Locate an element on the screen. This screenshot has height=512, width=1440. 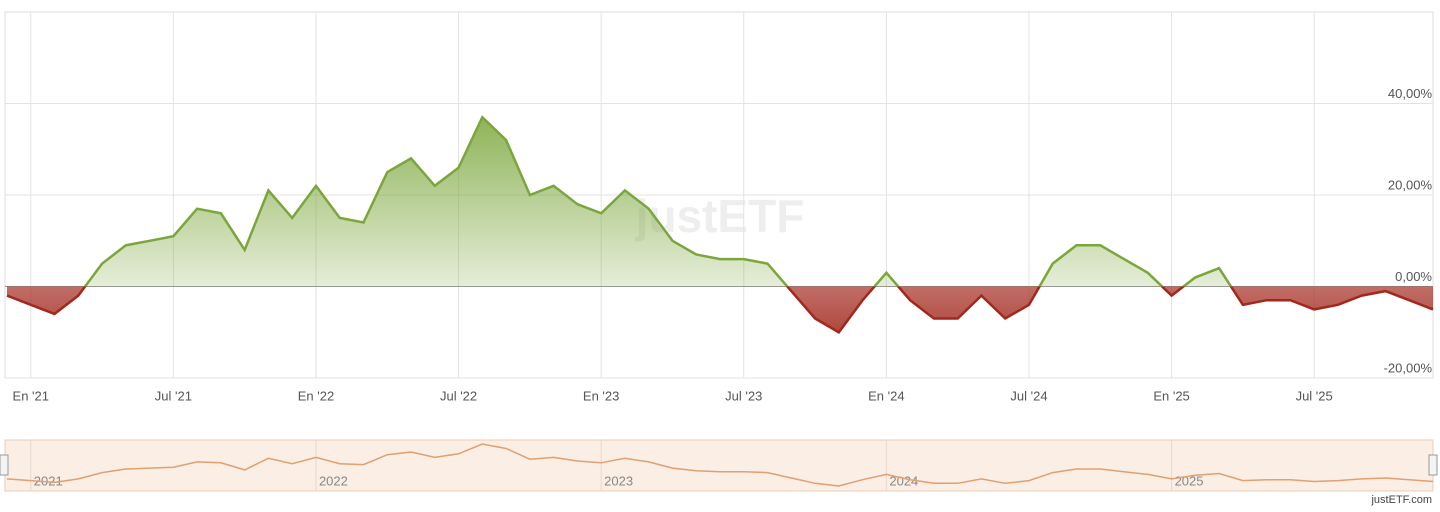
y-tick-label: 40,00% is located at coordinates (1410, 93).